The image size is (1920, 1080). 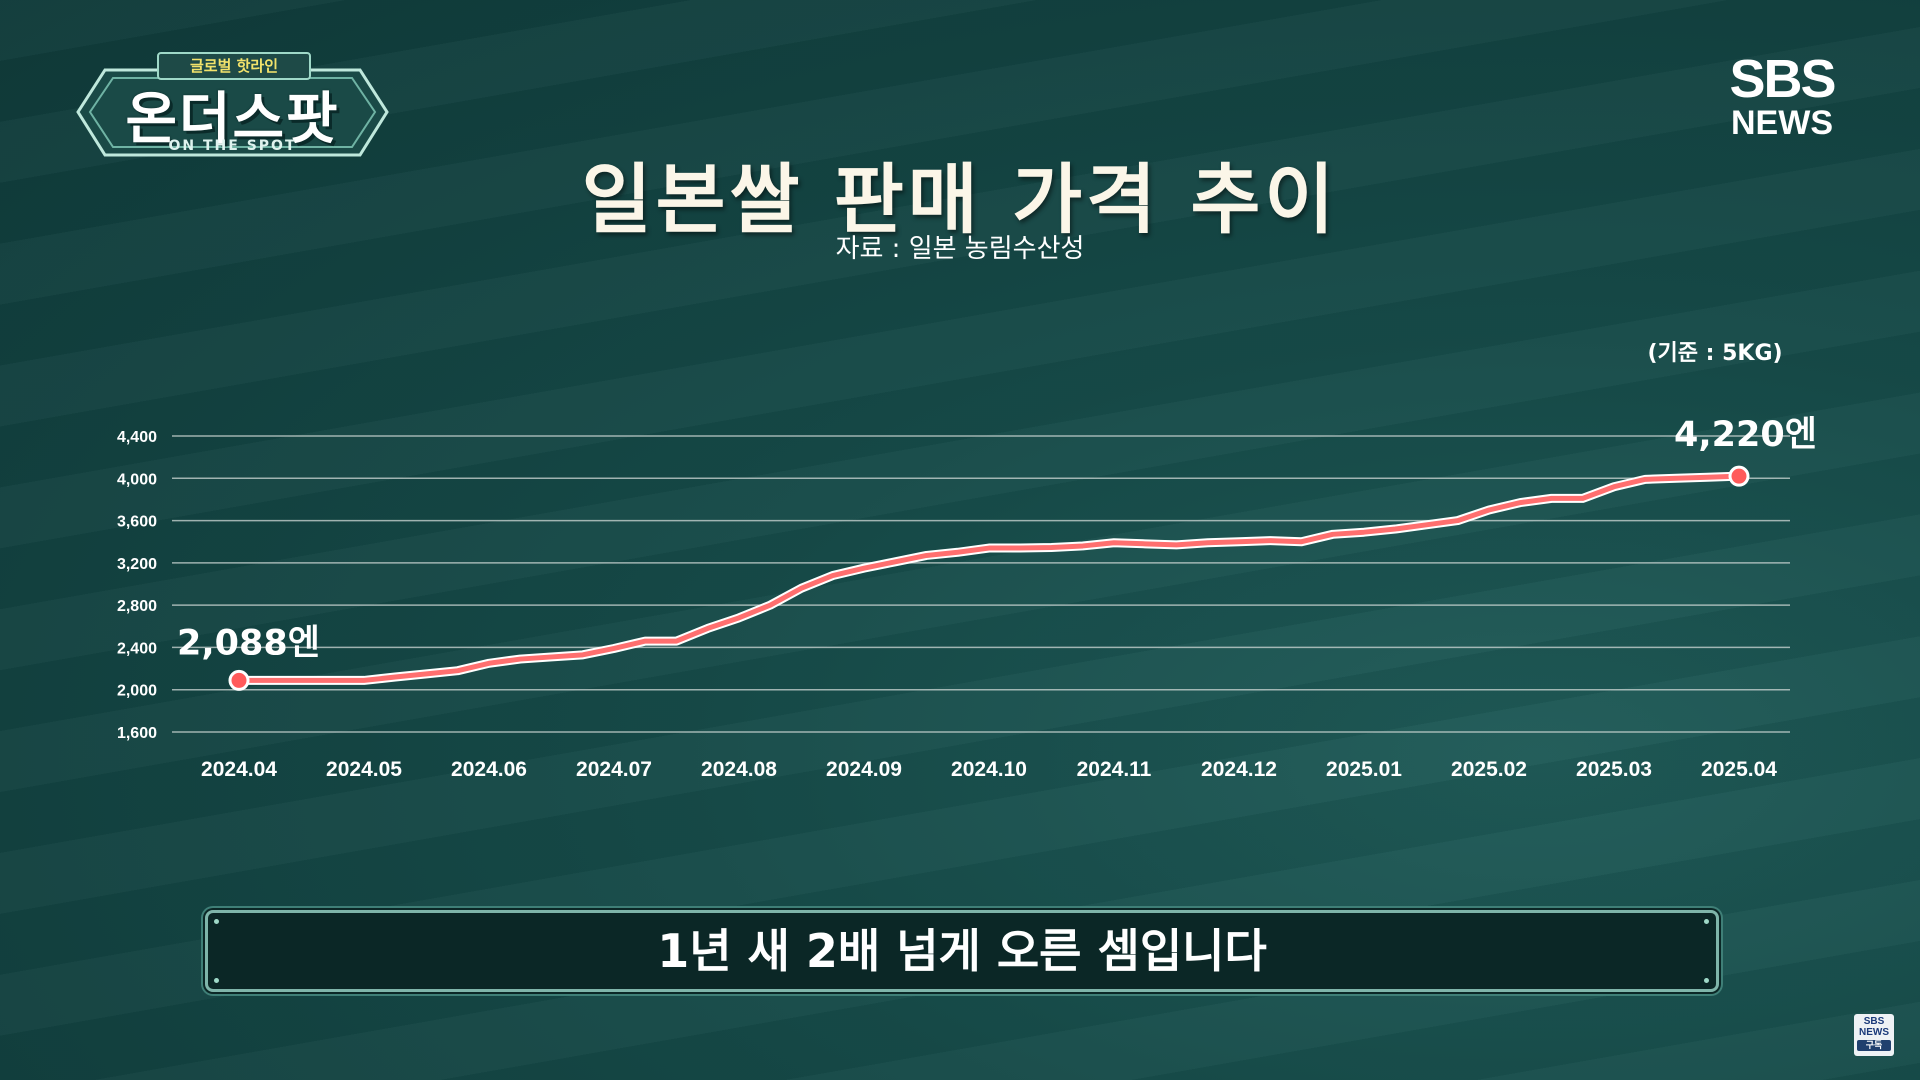 I want to click on subscribe-watermark: SBS NEWS 구독, so click(x=1874, y=1035).